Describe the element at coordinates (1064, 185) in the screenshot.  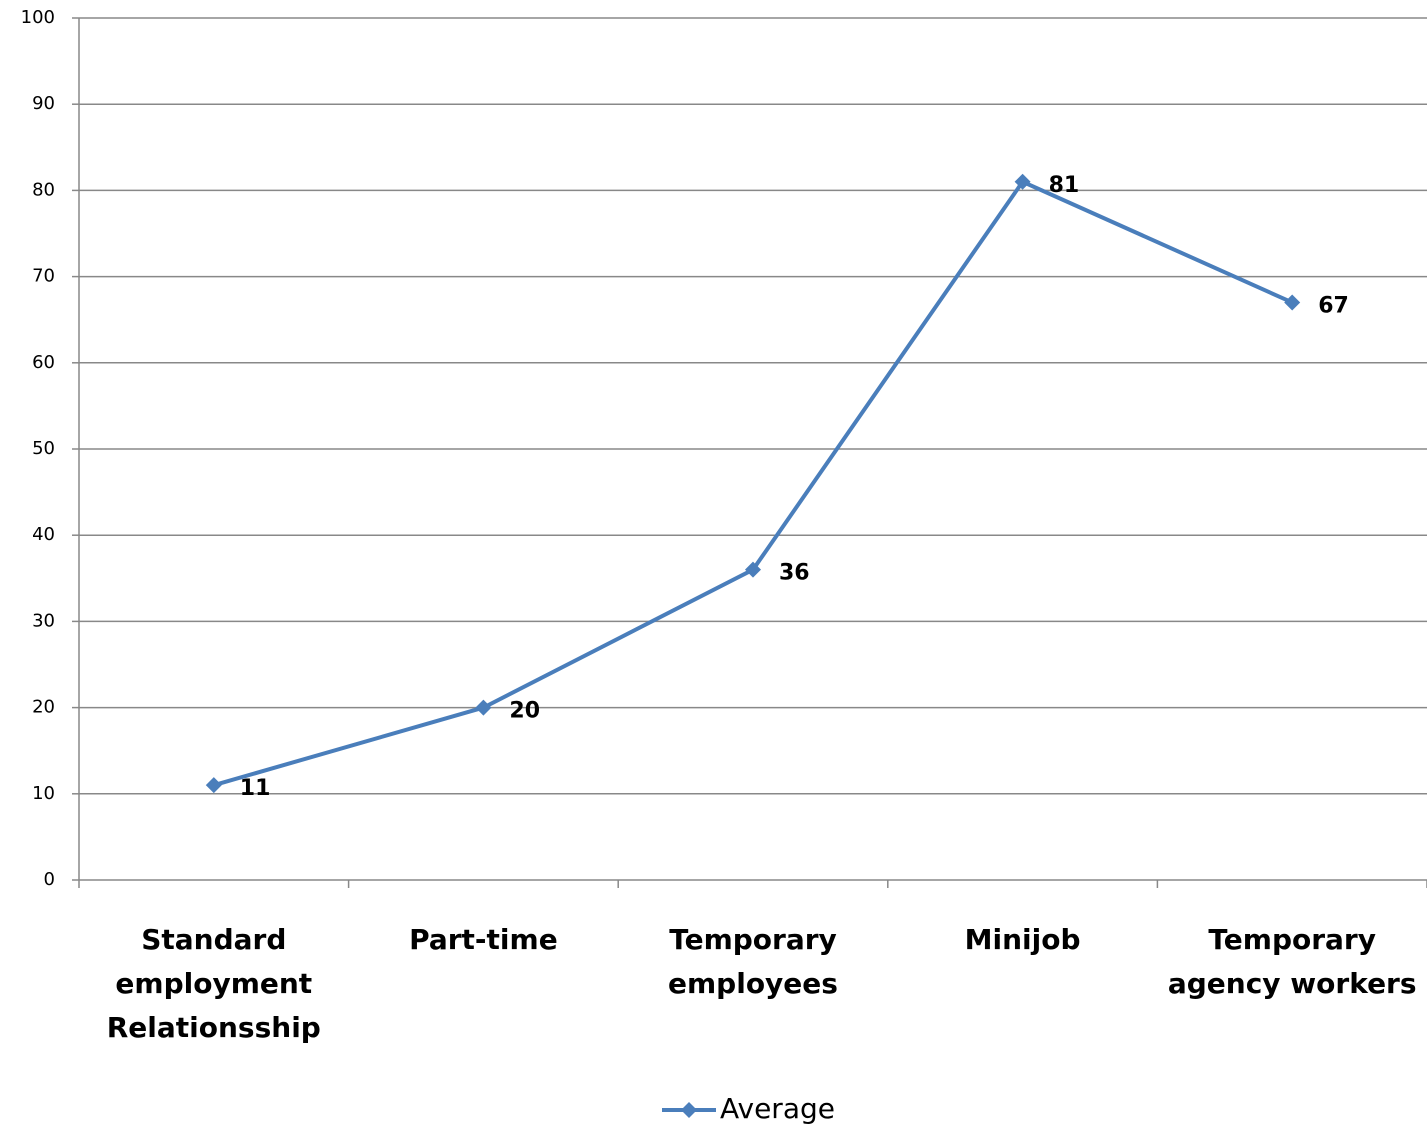
I see `data-label: 81` at that location.